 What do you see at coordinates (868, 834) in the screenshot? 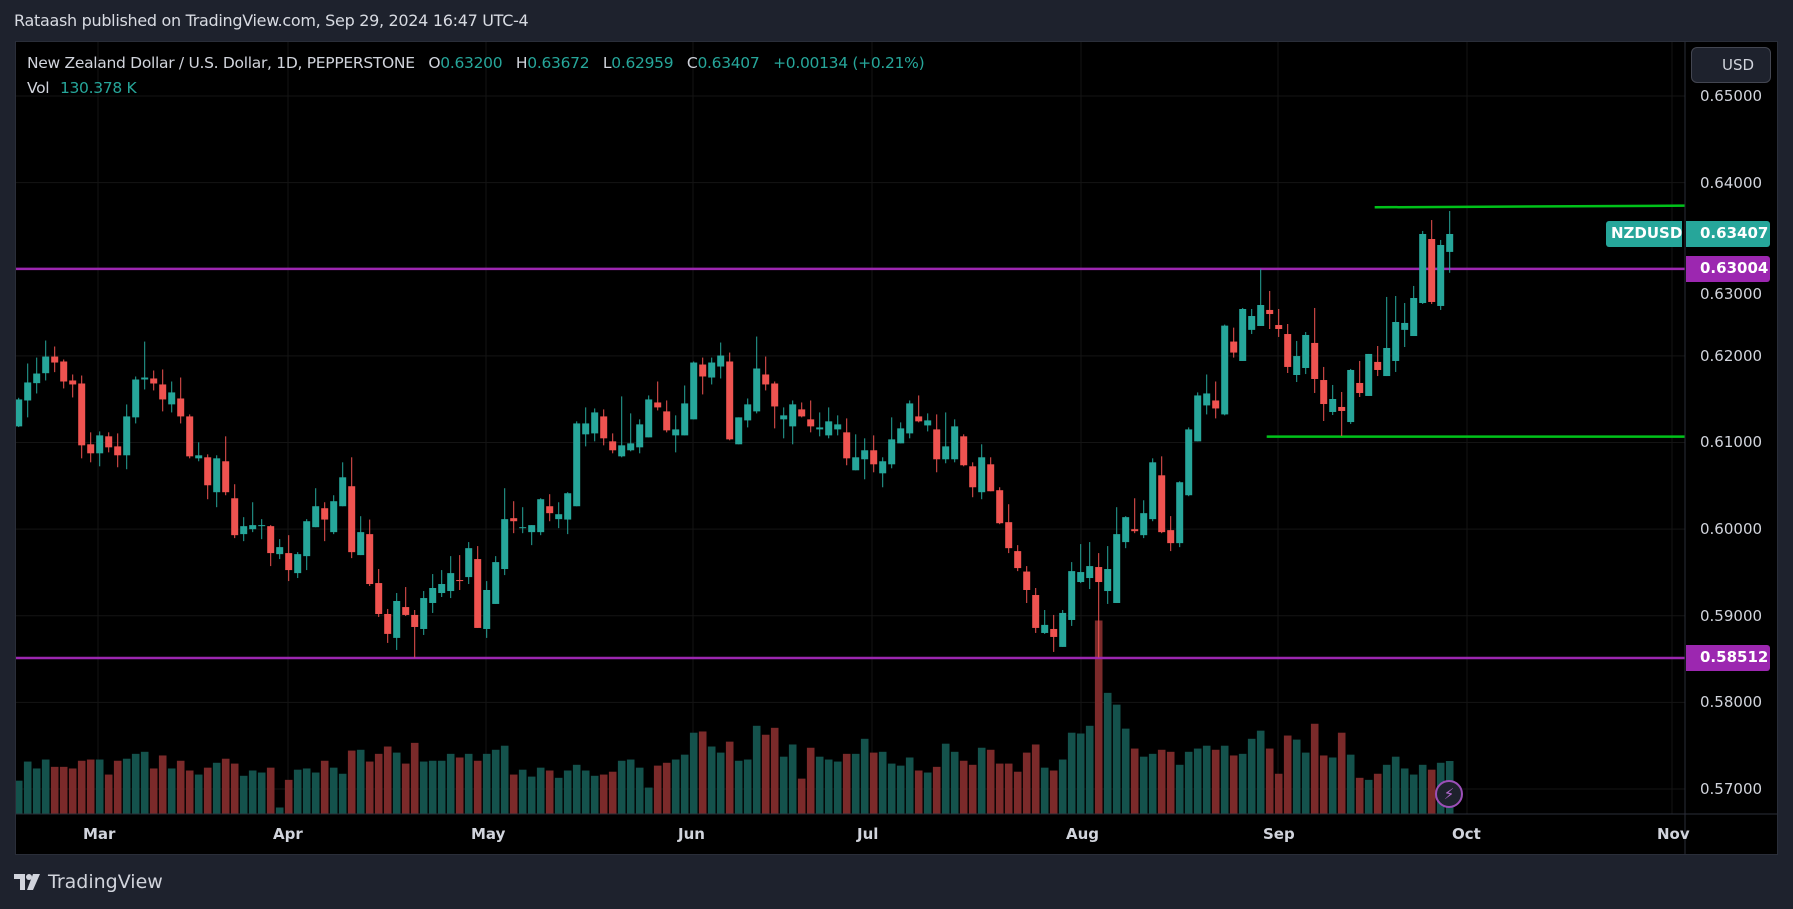
I see `time-tick-label: Jul` at bounding box center [868, 834].